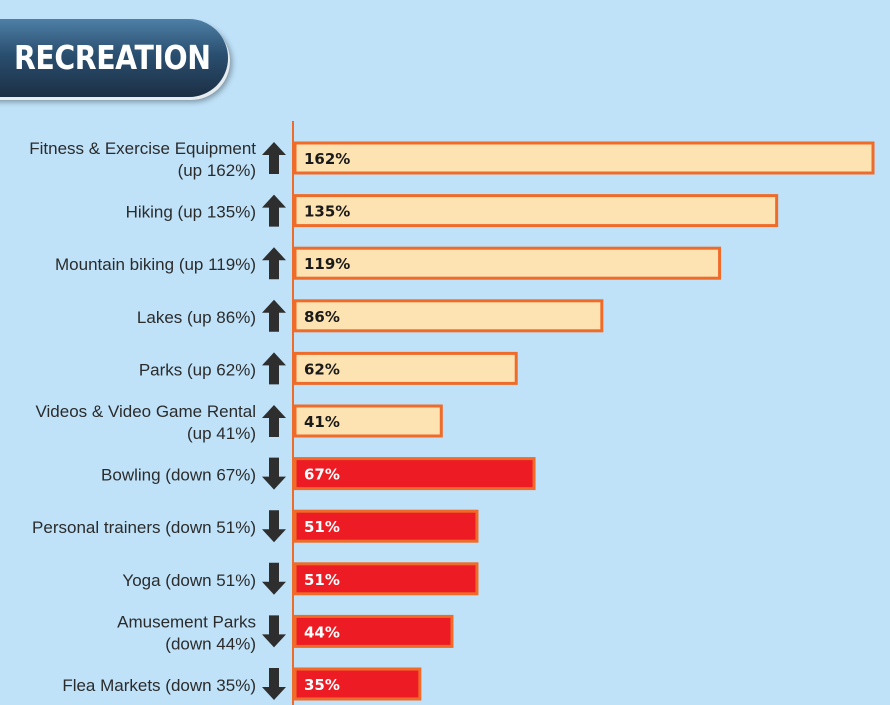  Describe the element at coordinates (189, 580) in the screenshot. I see `category-label: Yoga (down 51%)` at that location.